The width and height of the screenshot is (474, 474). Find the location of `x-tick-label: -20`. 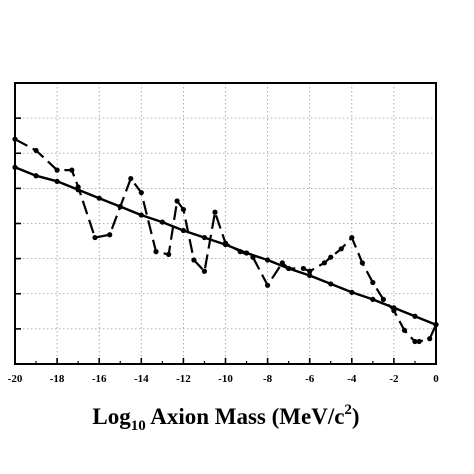

x-tick-label: -20 is located at coordinates (15, 379).